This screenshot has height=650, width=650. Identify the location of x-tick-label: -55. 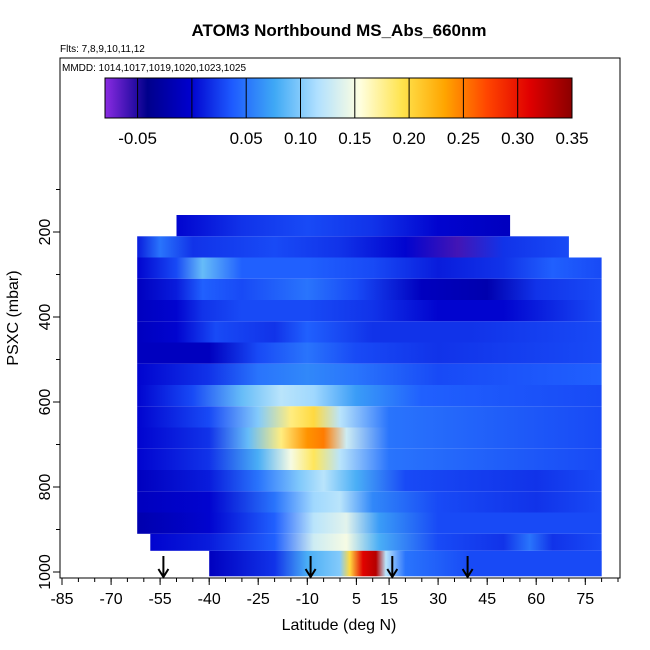
(160, 599).